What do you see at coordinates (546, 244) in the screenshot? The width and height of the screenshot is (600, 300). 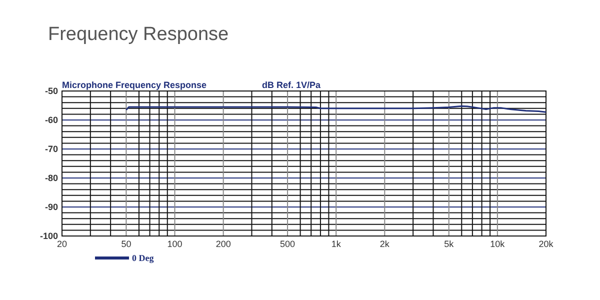 I see `x-tick-label: 20k` at bounding box center [546, 244].